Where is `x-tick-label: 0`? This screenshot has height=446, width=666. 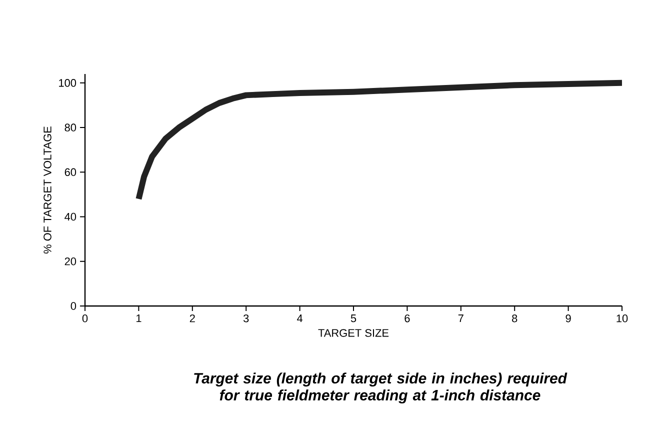
x-tick-label: 0 is located at coordinates (85, 318).